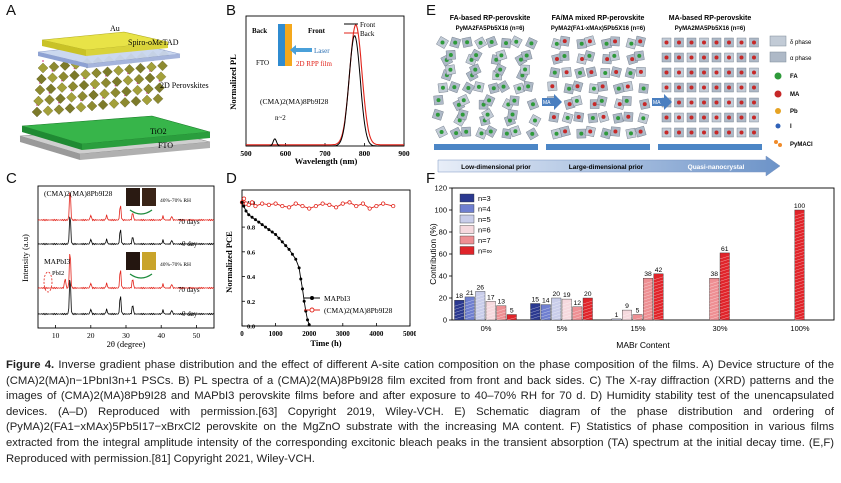 The height and width of the screenshot is (483, 841). What do you see at coordinates (343, 334) in the screenshot?
I see `d-xtick-label: 3000` at bounding box center [343, 334].